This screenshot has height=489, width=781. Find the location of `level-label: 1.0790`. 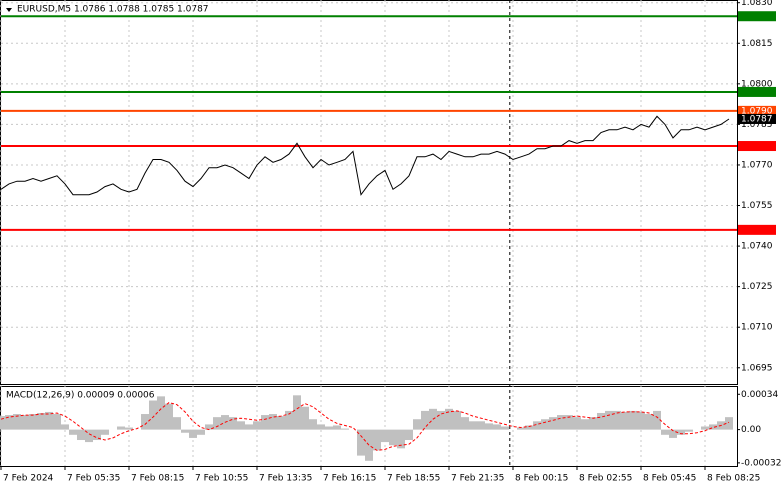

level-label: 1.0790 is located at coordinates (757, 111).